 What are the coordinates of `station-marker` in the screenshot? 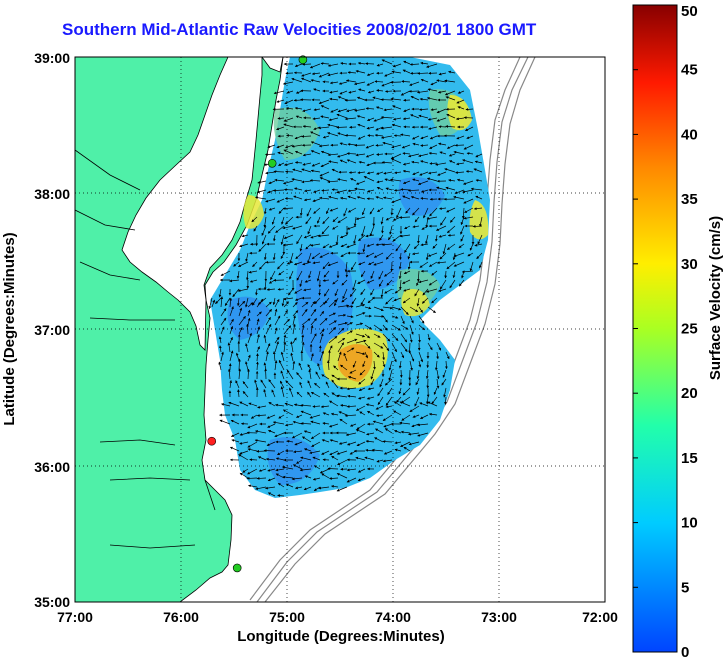 It's located at (272, 163).